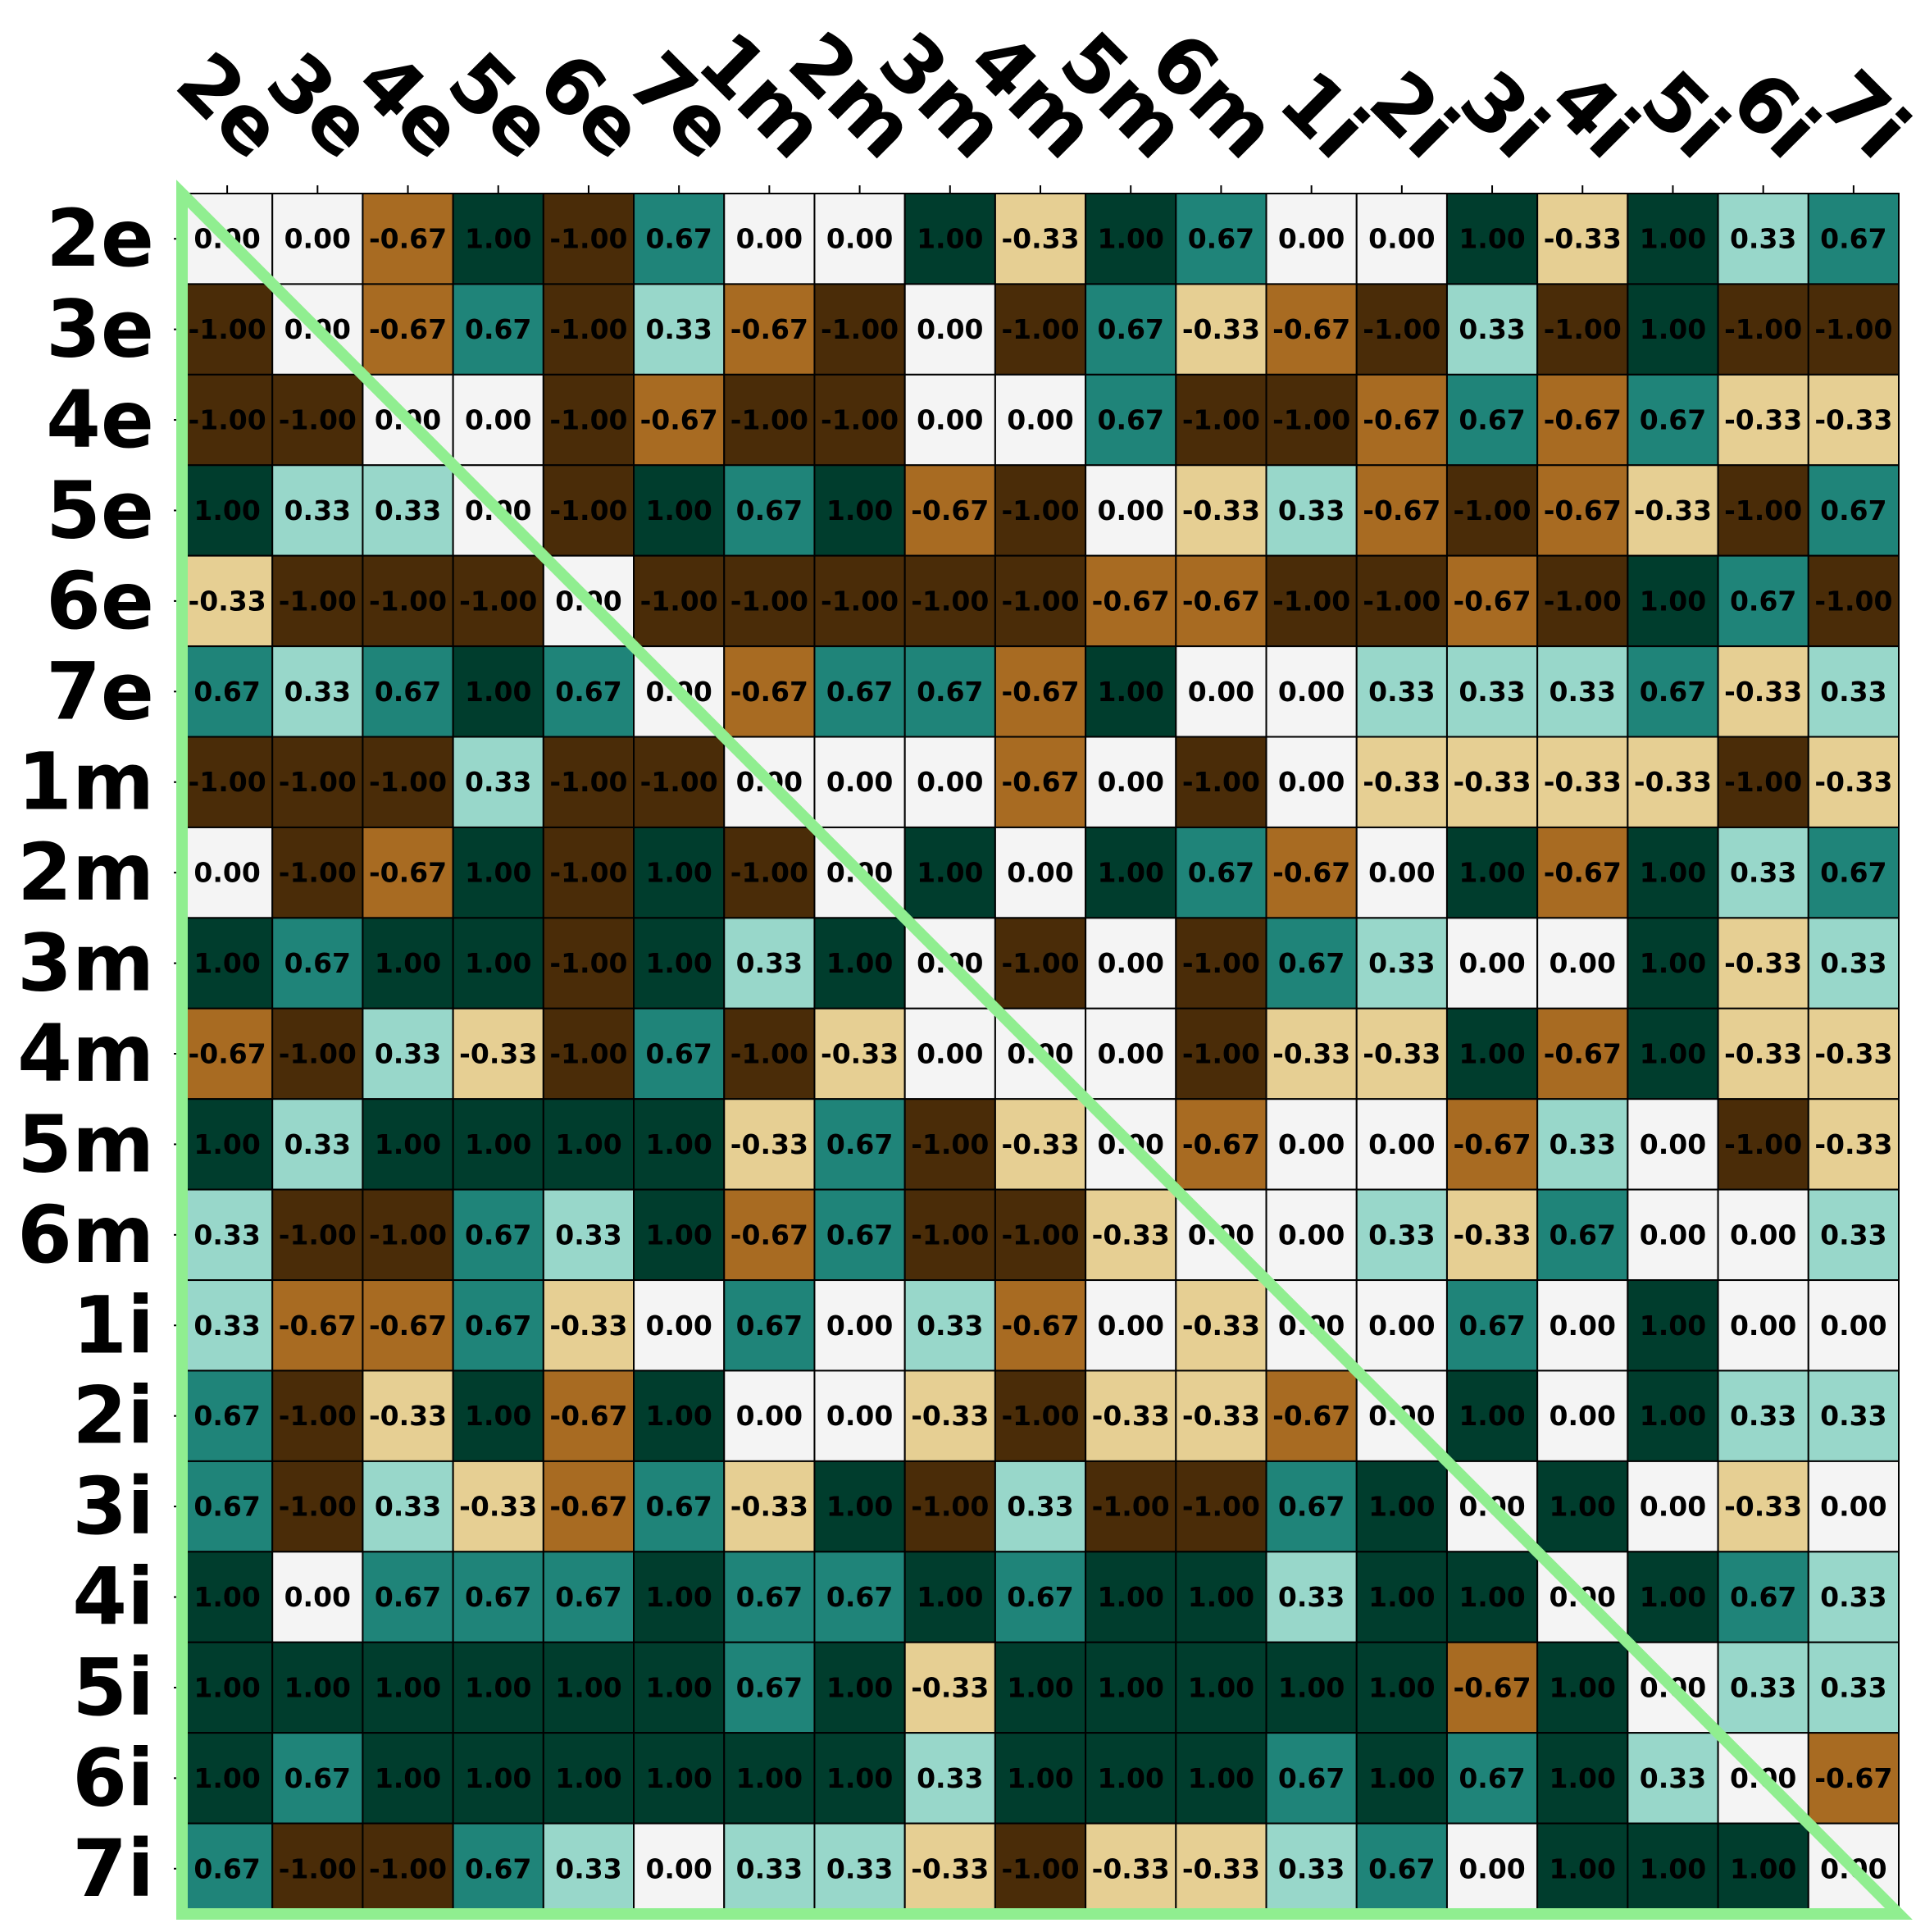  I want to click on cell-value-7i-2m: 0.33, so click(859, 1868).